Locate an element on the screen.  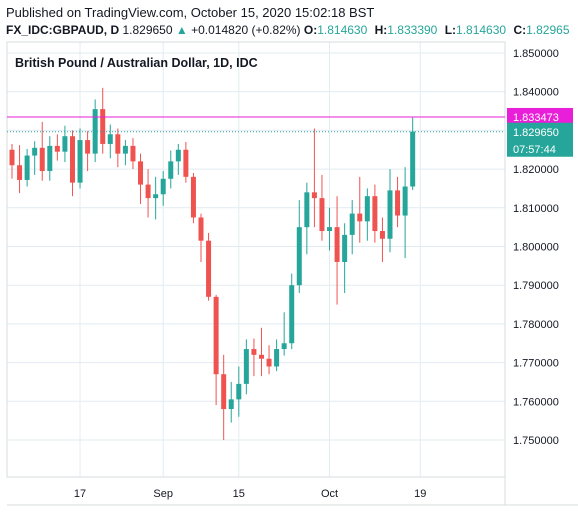
x-tick-label: Oct is located at coordinates (329, 494).